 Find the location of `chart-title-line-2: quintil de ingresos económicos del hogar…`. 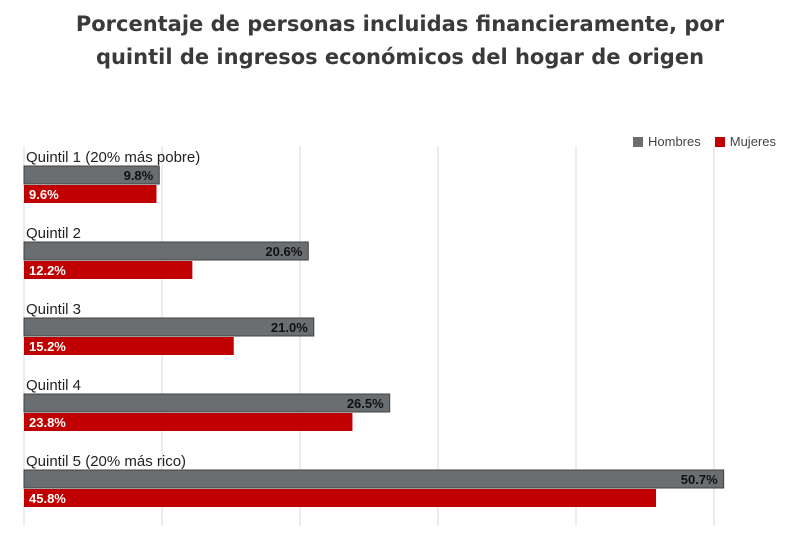

chart-title-line-2: quintil de ingresos económicos del hogar… is located at coordinates (400, 57).